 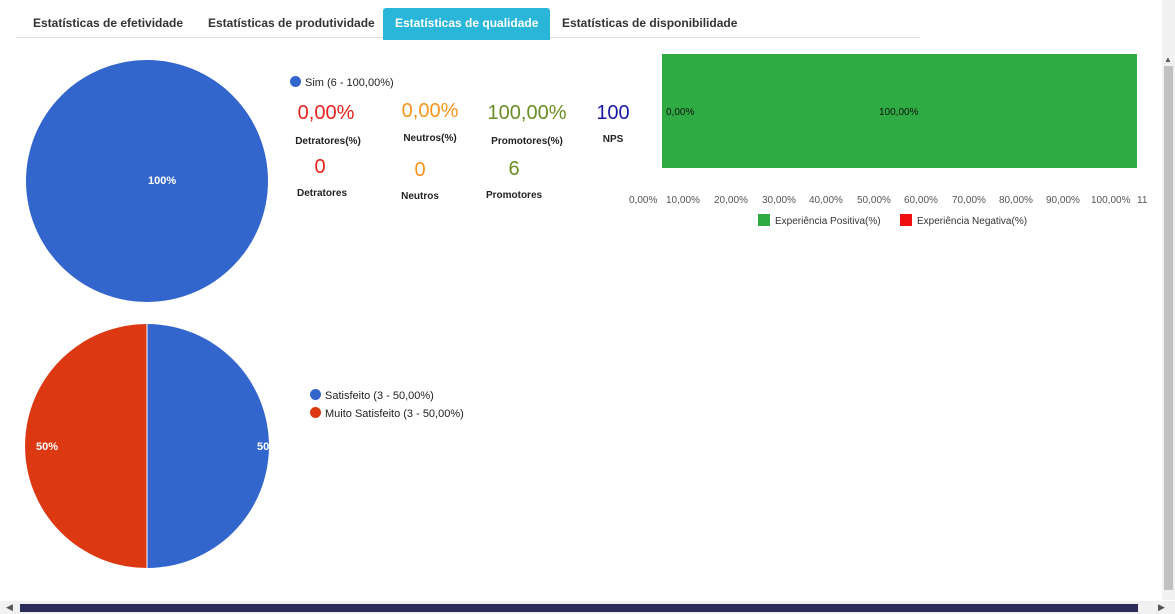 What do you see at coordinates (828, 221) in the screenshot?
I see `legend-positive-label: Experiência Positiva(%)` at bounding box center [828, 221].